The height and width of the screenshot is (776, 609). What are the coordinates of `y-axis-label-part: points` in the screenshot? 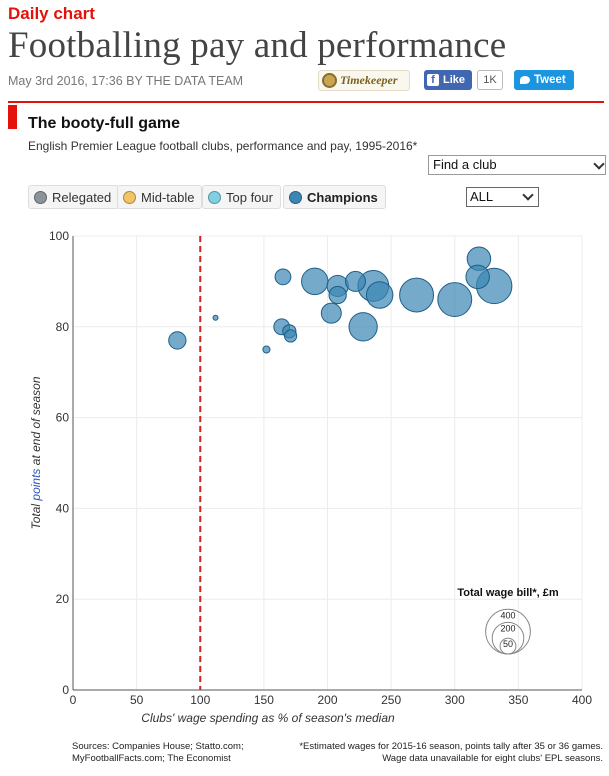 It's located at (36, 485).